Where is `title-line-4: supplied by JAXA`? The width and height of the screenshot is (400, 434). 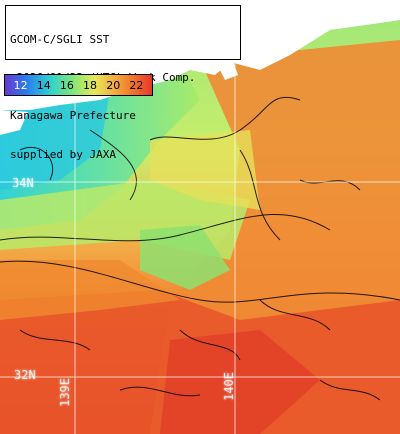 title-line-4: supplied by JAXA is located at coordinates (63, 154).